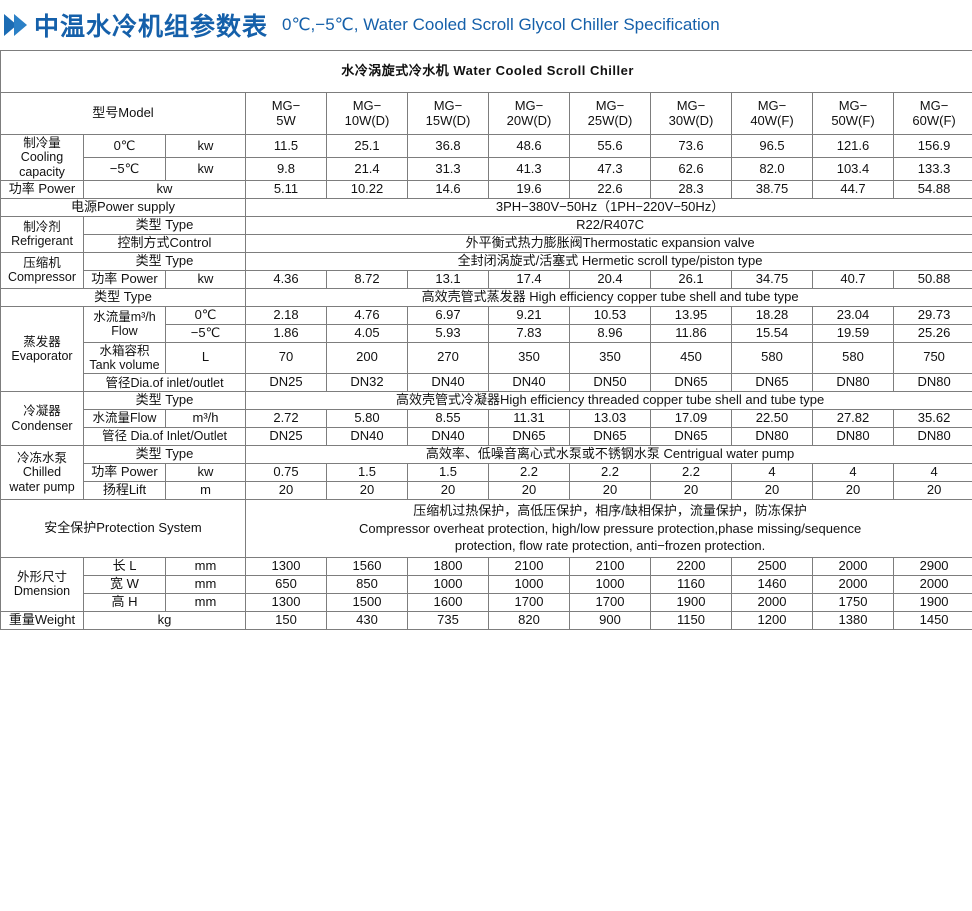 This screenshot has height=911, width=972. I want to click on data-cell: 47.3, so click(610, 169).